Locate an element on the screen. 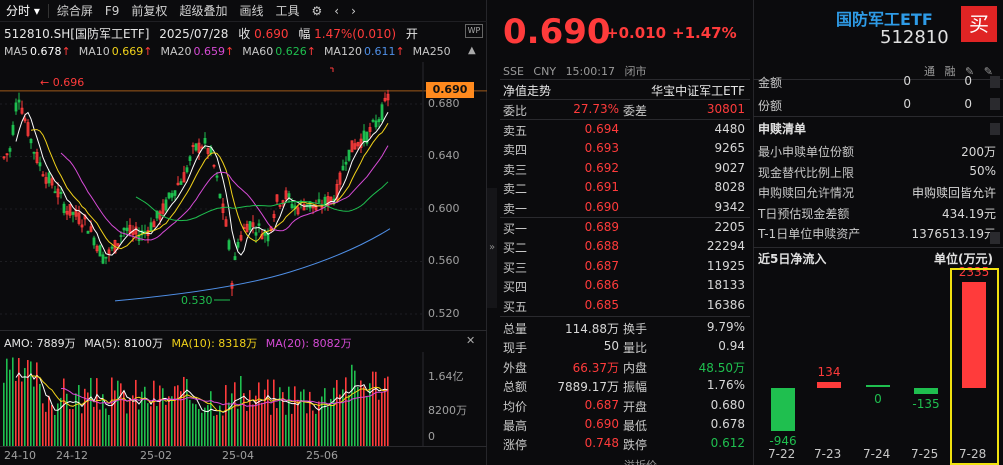 The image size is (1003, 465). ask-row: 卖四 0.693 9265 is located at coordinates (624, 148).